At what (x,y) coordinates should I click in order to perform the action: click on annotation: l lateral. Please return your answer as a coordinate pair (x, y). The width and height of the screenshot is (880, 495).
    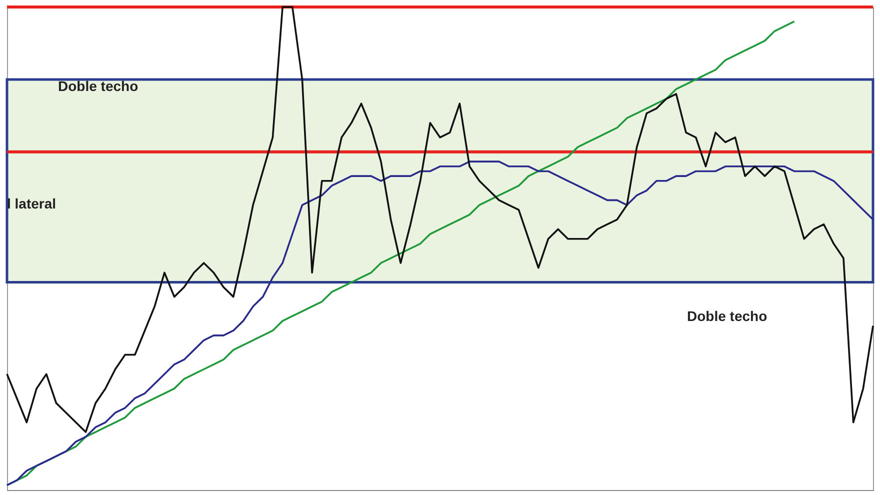
    Looking at the image, I should click on (31, 203).